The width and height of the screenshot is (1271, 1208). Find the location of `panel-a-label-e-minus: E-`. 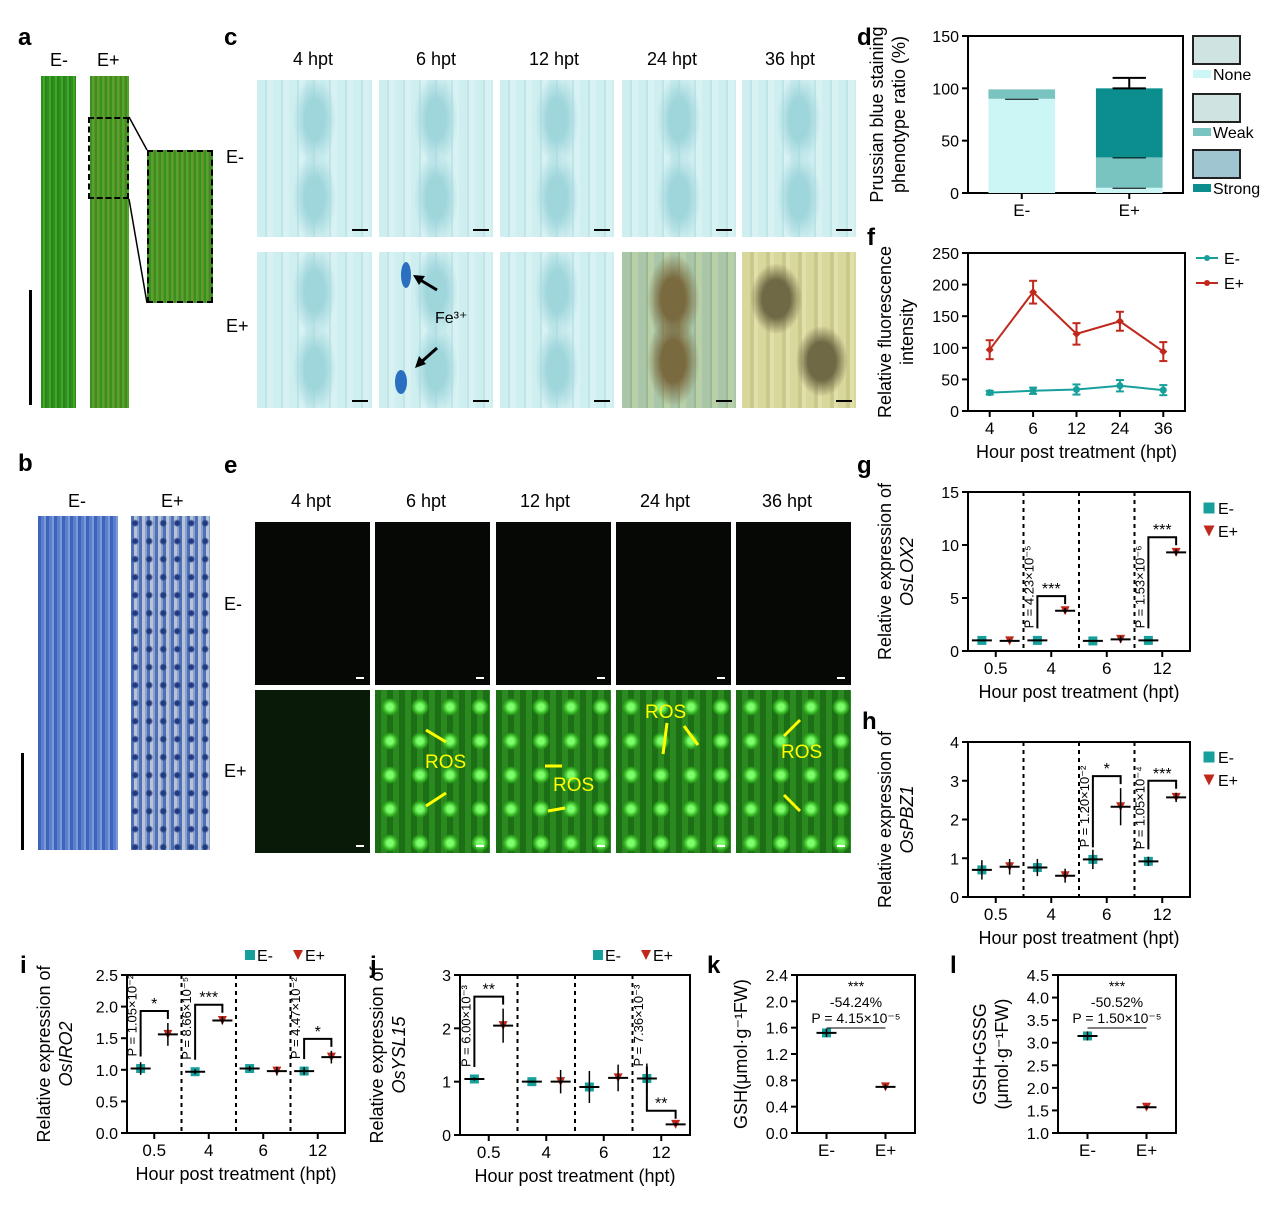

panel-a-label-e-minus: E- is located at coordinates (59, 60).